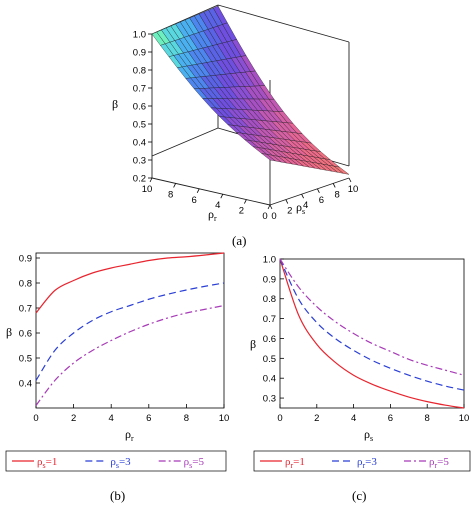 This screenshot has height=506, width=474. Describe the element at coordinates (117, 495) in the screenshot. I see `panel-b-caption: (b)` at that location.